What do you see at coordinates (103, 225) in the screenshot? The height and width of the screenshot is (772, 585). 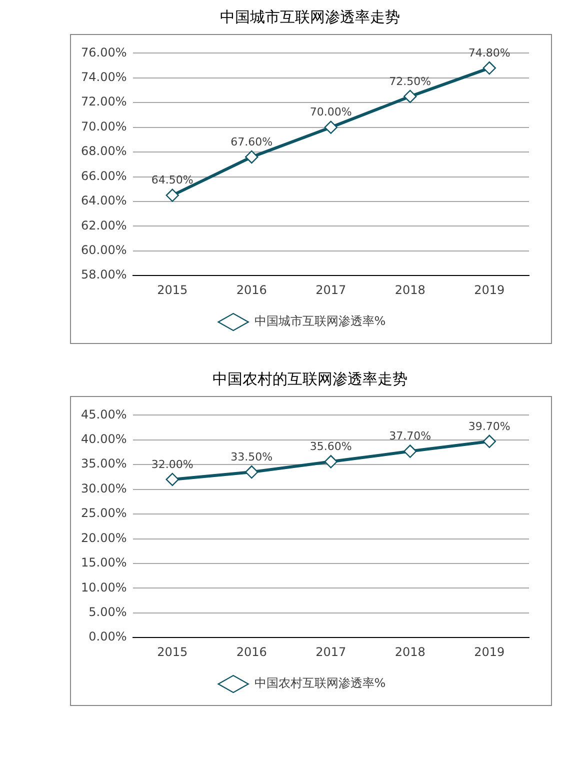 I see `y-tick-label: 62.00%` at bounding box center [103, 225].